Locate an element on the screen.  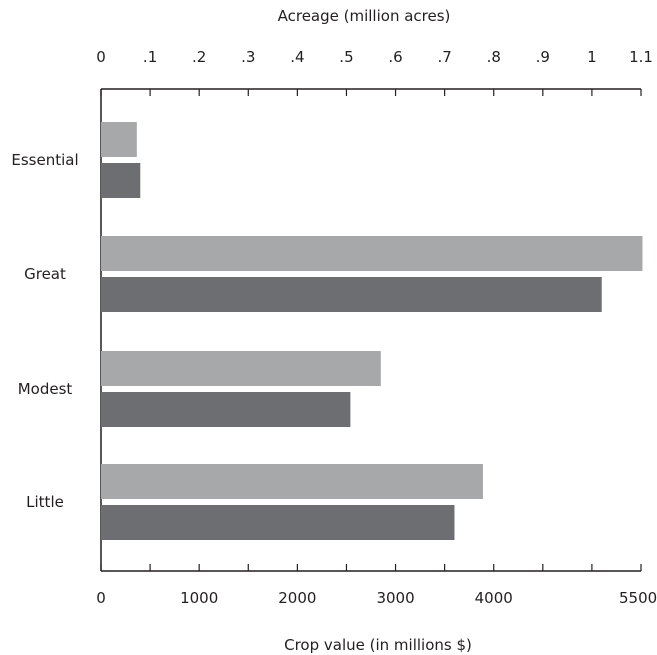
category-label-modest: Modest is located at coordinates (45, 389).